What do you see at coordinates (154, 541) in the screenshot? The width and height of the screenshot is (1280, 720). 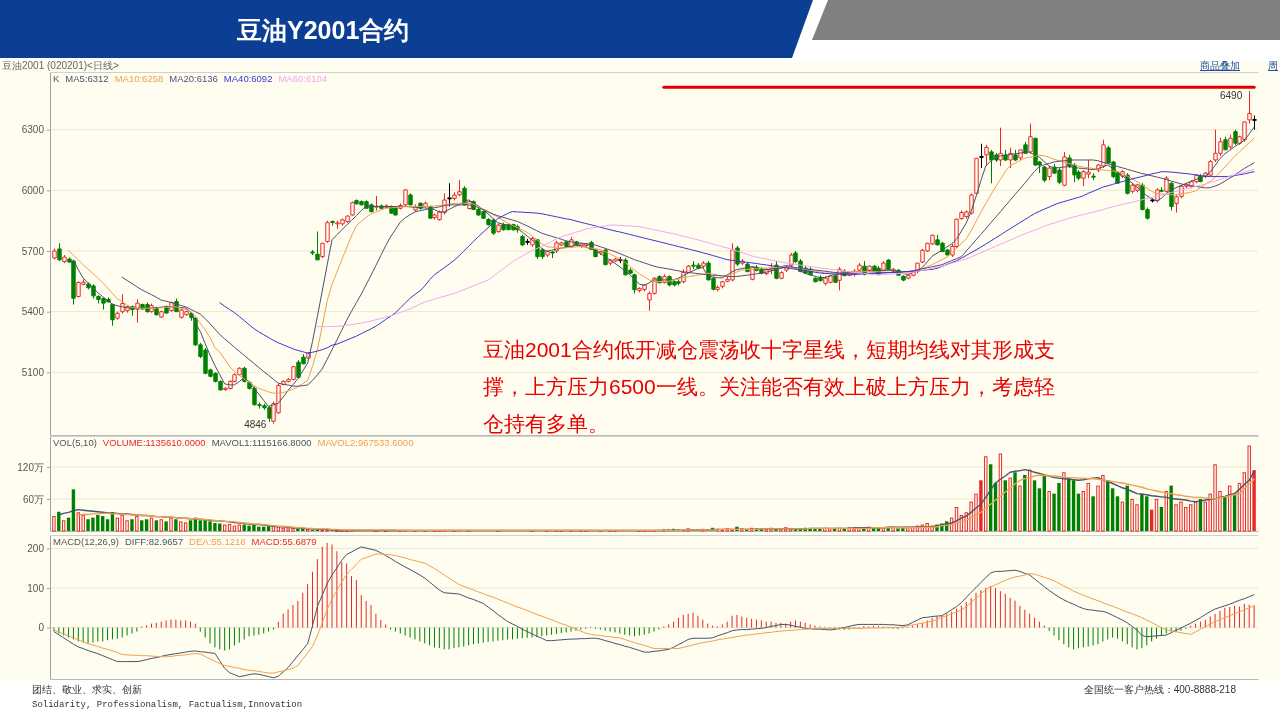 I see `text: DIFF:82.9657` at bounding box center [154, 541].